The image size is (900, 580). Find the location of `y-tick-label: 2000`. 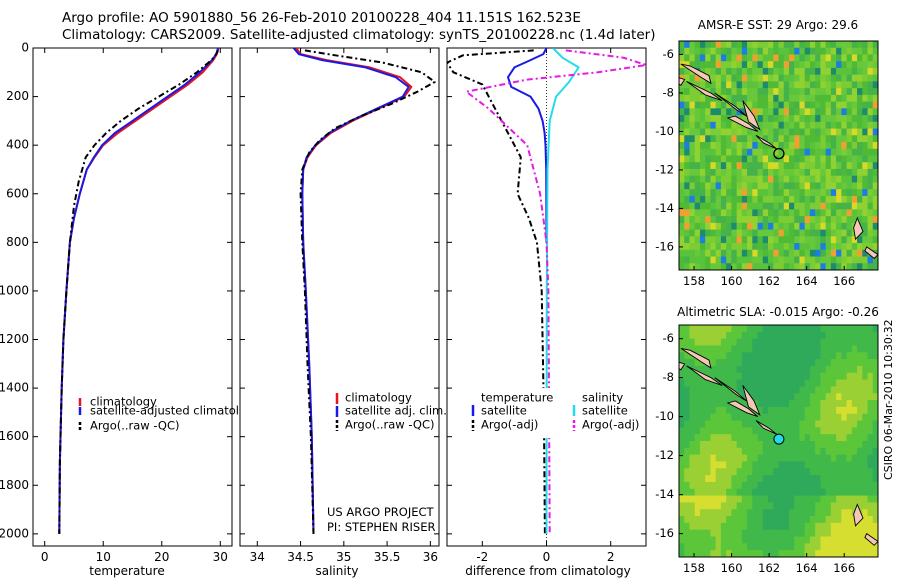

y-tick-label: 2000 is located at coordinates (14, 533).